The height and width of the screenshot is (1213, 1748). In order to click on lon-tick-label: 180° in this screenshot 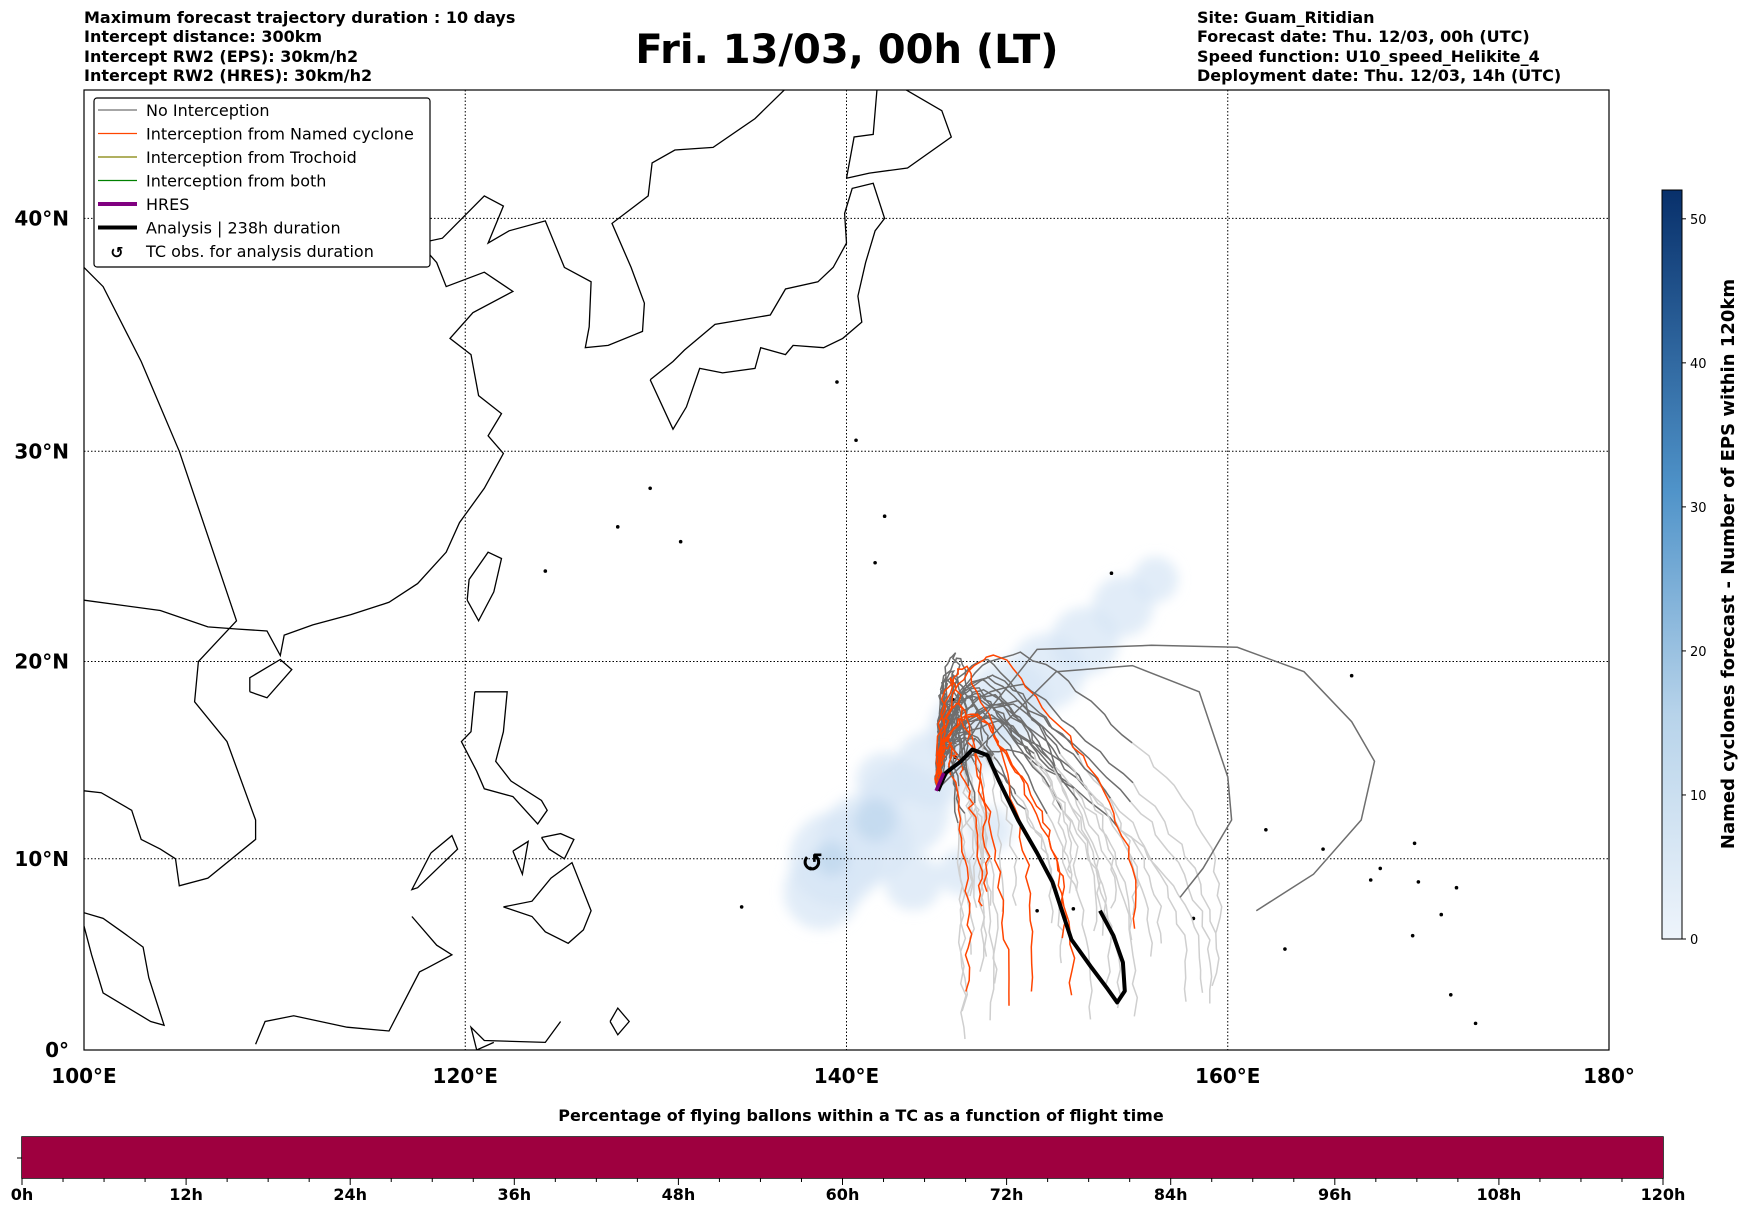, I will do `click(1609, 1076)`.